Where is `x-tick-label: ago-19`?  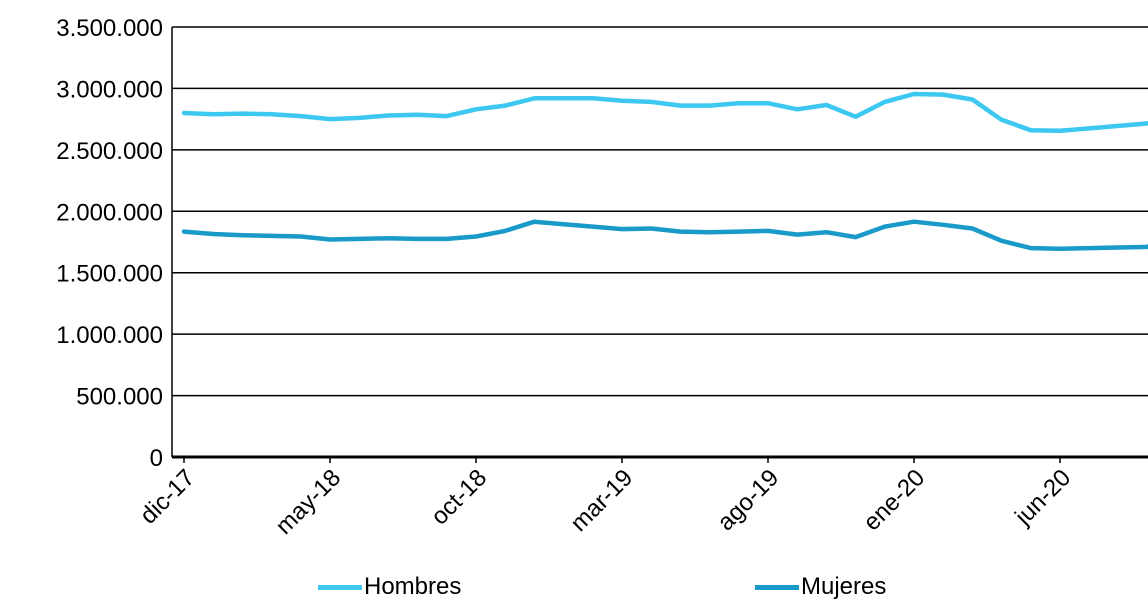 x-tick-label: ago-19 is located at coordinates (748, 500).